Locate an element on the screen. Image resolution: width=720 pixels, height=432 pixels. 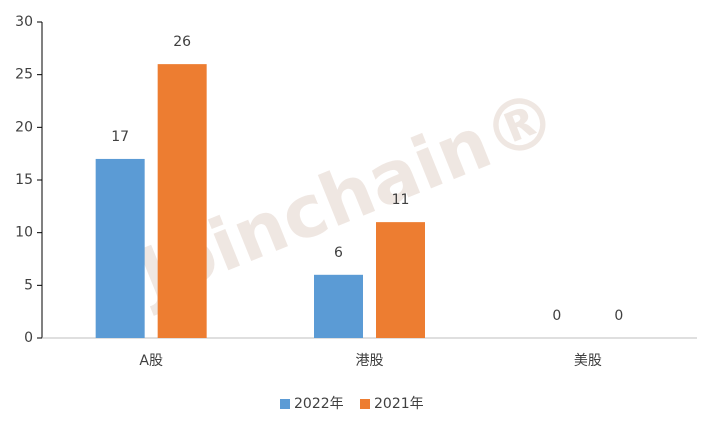
x-tick-label: 港股 is located at coordinates (370, 361).